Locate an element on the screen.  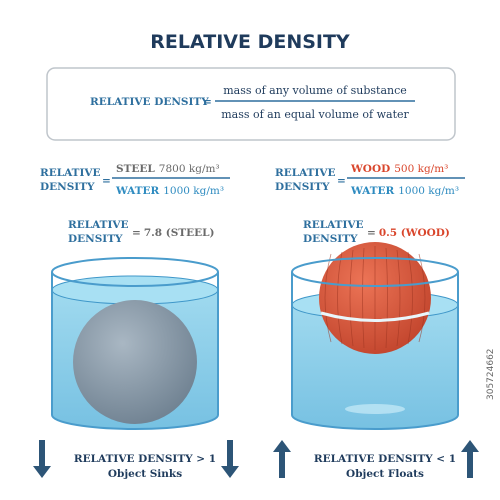
result: = 7.8 (STEEL) is located at coordinates (173, 233).